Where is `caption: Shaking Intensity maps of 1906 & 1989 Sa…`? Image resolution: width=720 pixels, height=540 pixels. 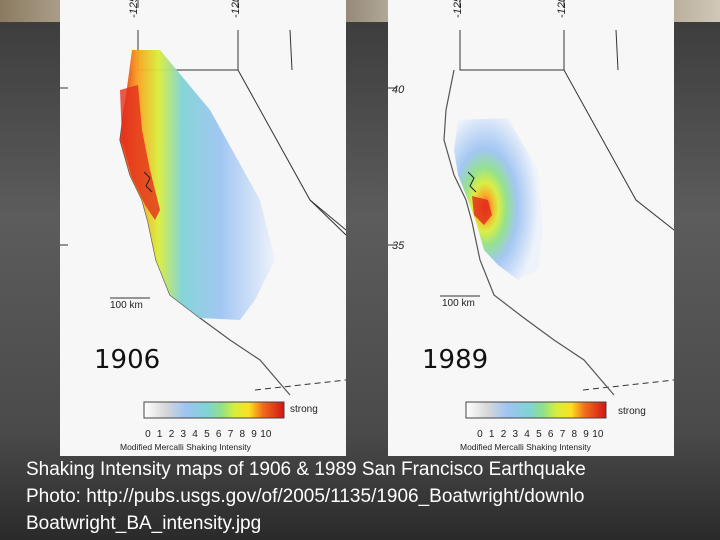
caption: Shaking Intensity maps of 1906 & 1989 Sa… is located at coordinates (373, 498).